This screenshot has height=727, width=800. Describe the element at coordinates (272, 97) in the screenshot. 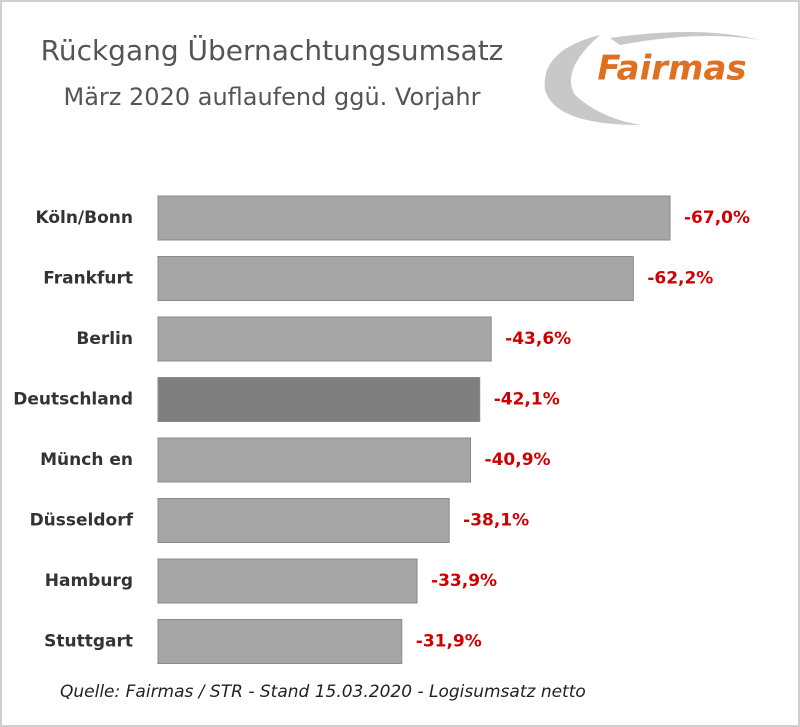

I see `chart-subtitle: März 2020 auflaufend ggü. Vorjahr` at that location.